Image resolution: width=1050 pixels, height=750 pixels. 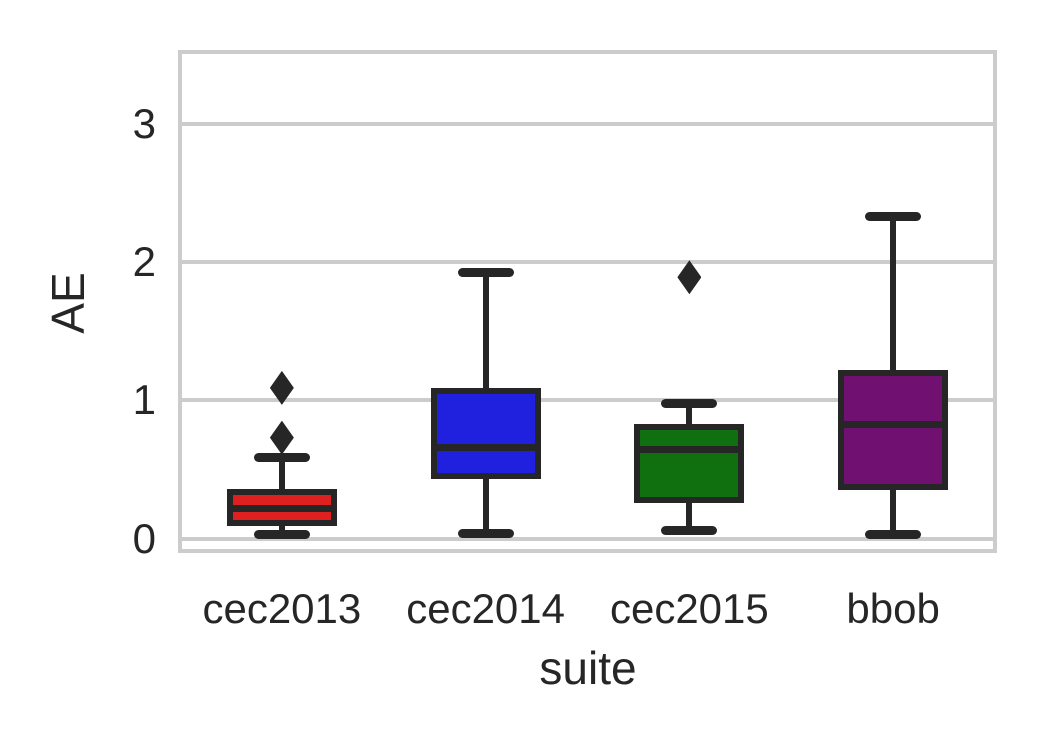 I want to click on y-tick-label: 1, so click(x=144, y=400).